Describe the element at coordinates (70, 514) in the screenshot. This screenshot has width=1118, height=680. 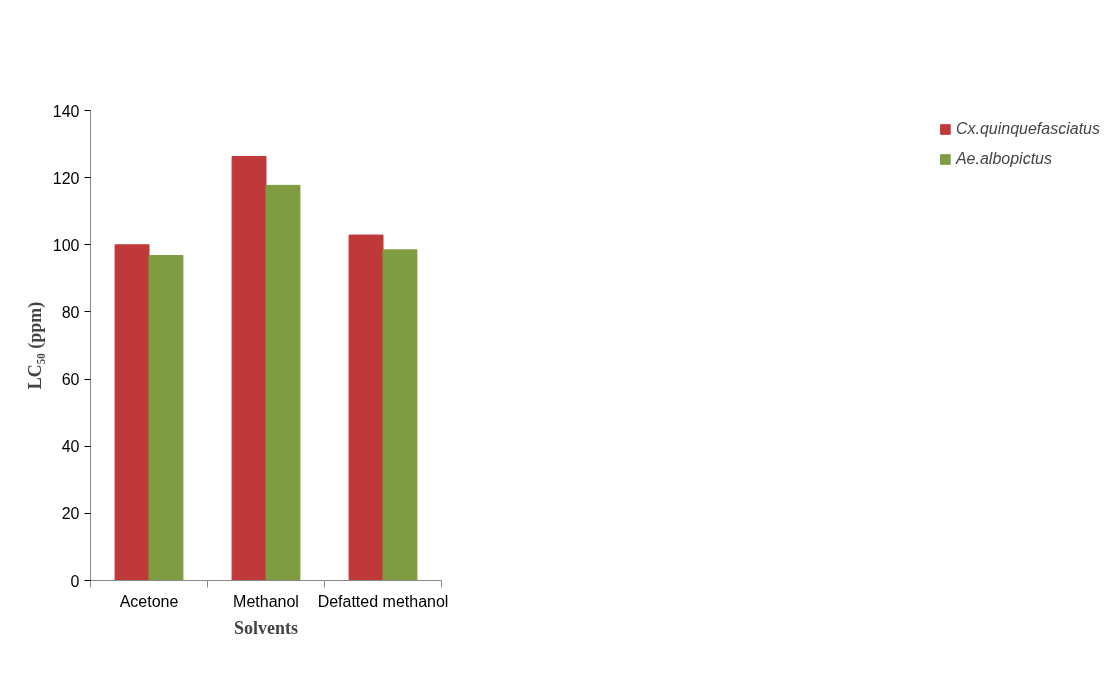
I see `y-tick-label: 20` at that location.